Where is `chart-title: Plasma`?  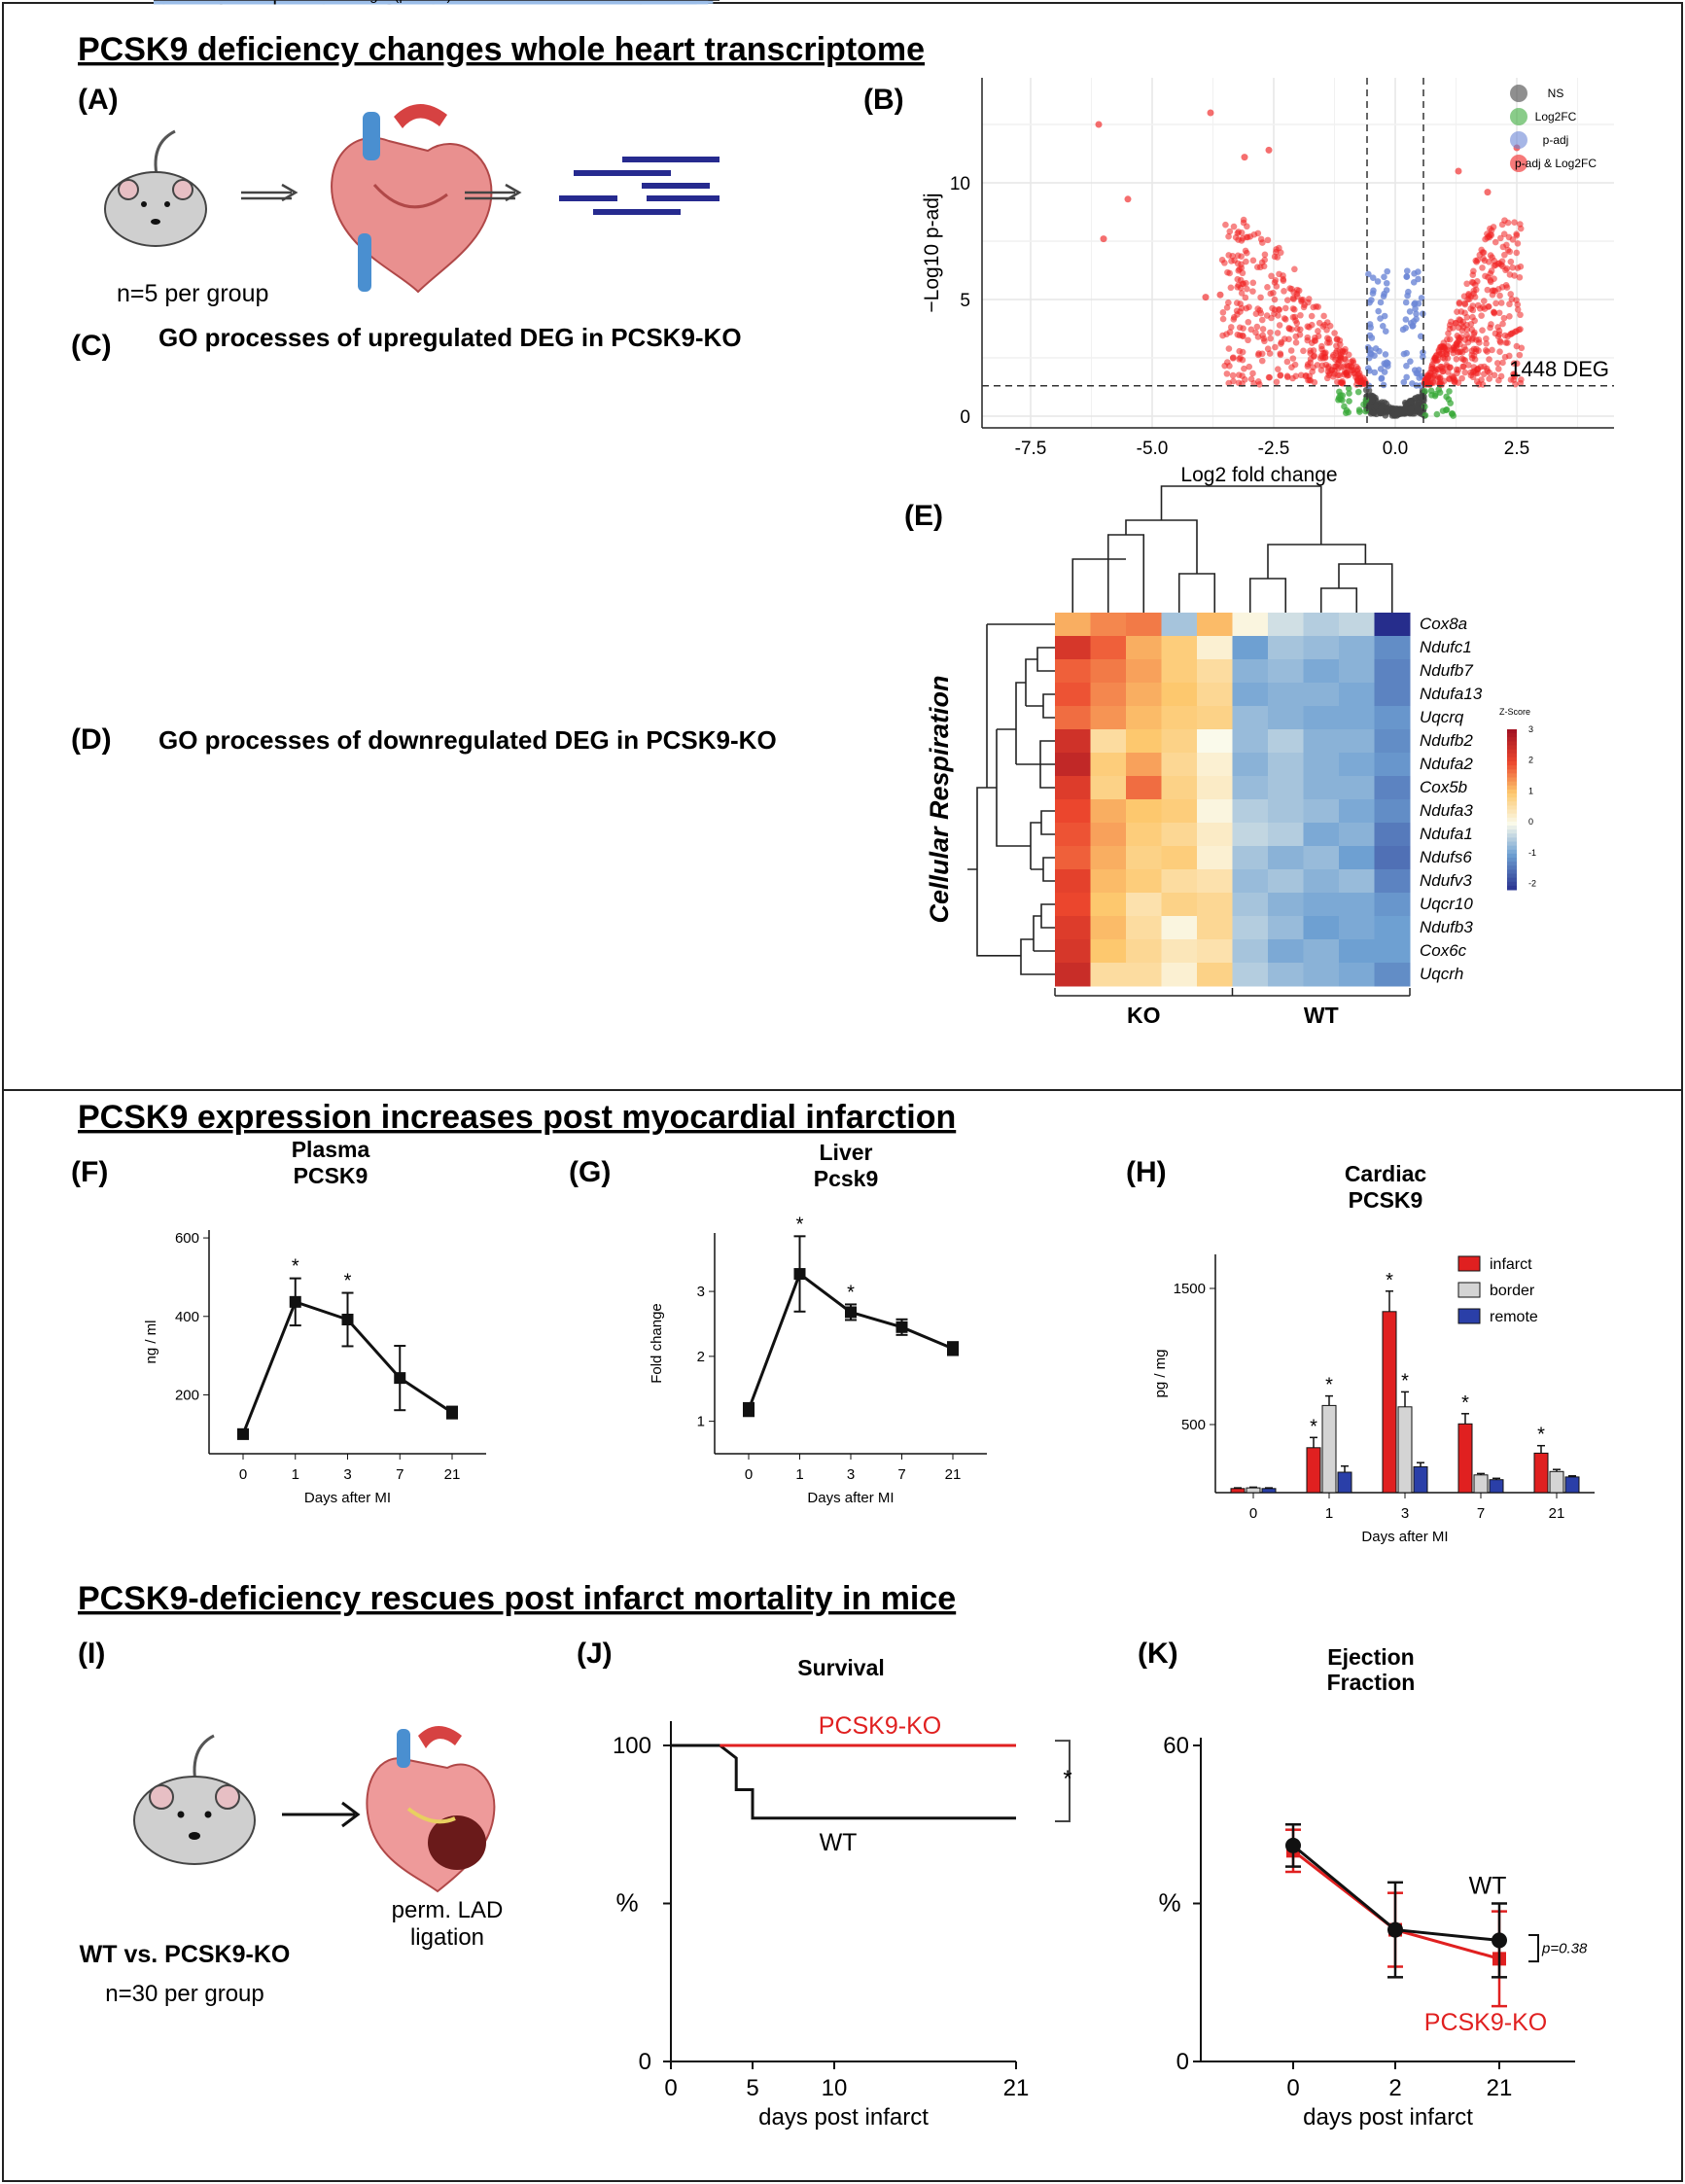 chart-title: Plasma is located at coordinates (331, 1149).